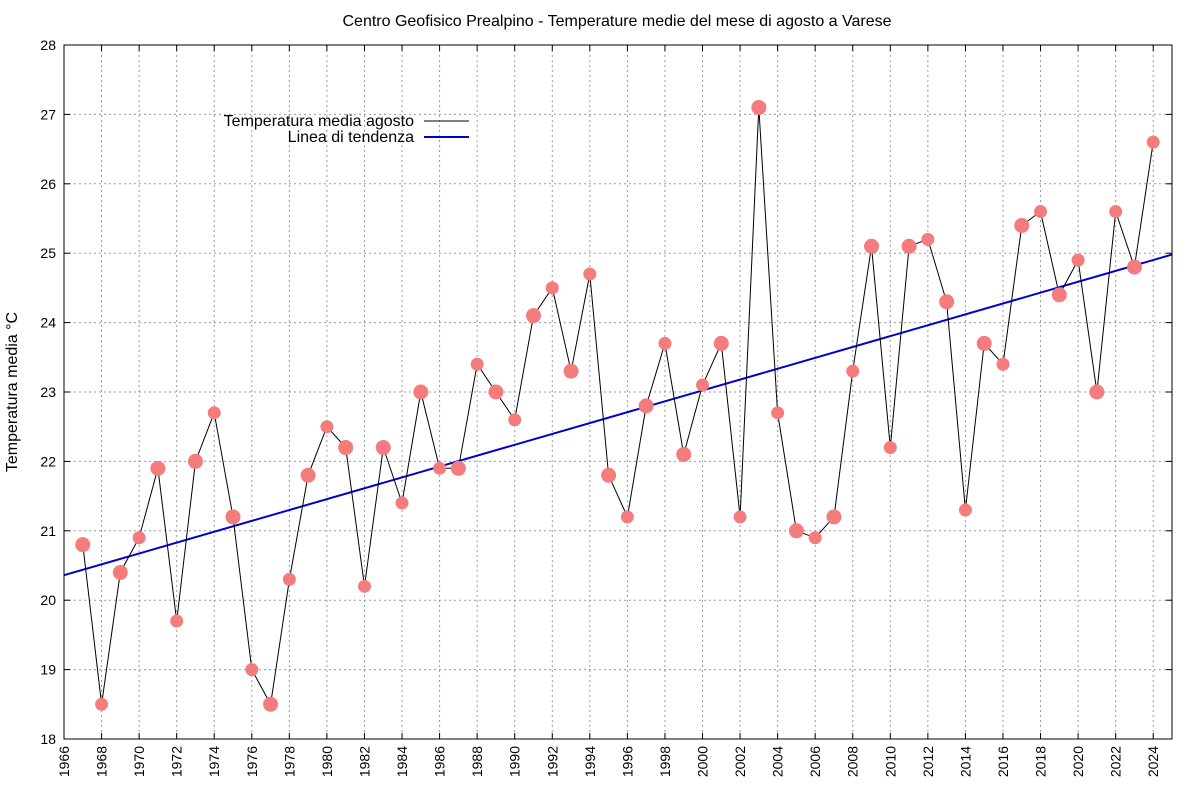 The width and height of the screenshot is (1200, 800). What do you see at coordinates (1116, 761) in the screenshot?
I see `x-tick-label: 2022` at bounding box center [1116, 761].